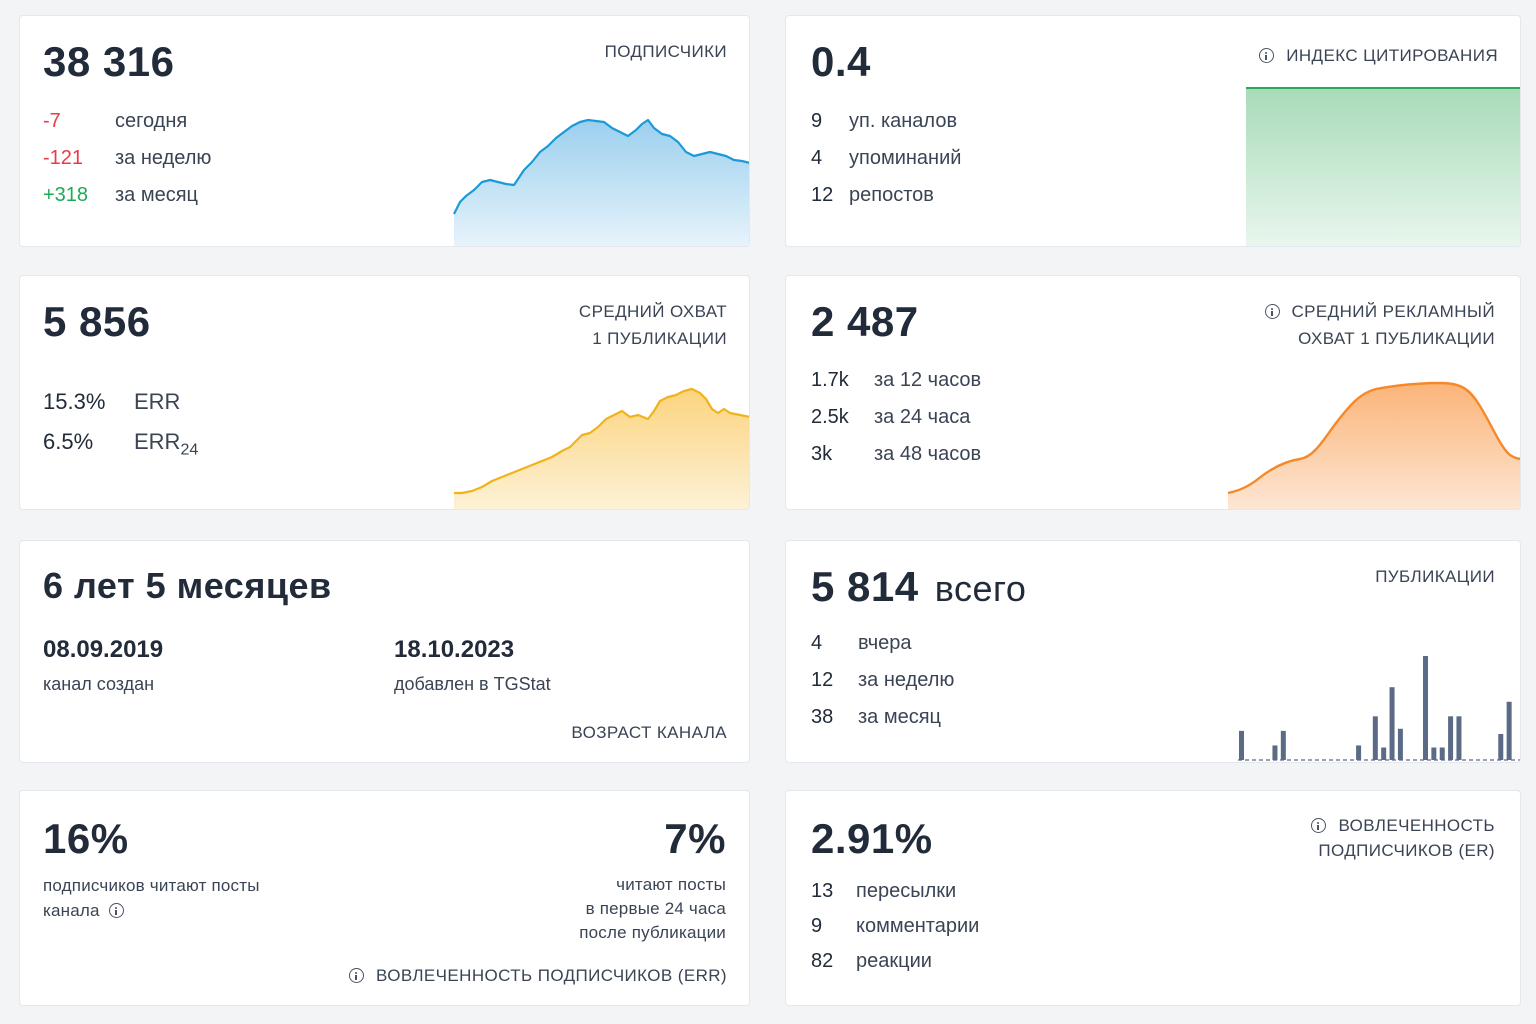 This screenshot has height=1024, width=1536. I want to click on created-label: канал создан, so click(99, 684).